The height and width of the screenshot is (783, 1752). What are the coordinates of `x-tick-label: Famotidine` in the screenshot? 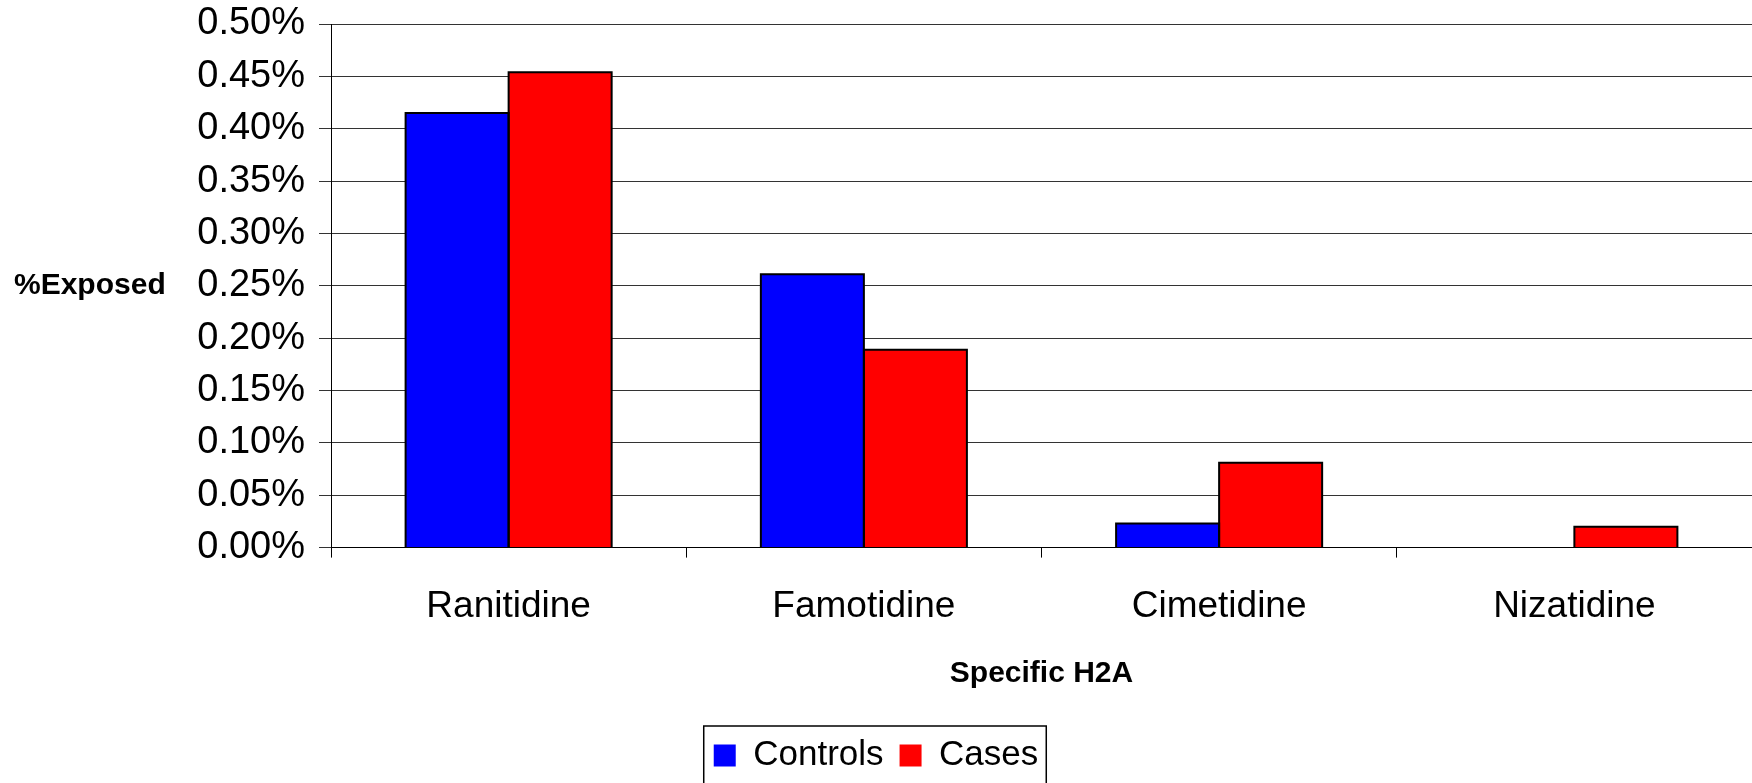 It's located at (864, 604).